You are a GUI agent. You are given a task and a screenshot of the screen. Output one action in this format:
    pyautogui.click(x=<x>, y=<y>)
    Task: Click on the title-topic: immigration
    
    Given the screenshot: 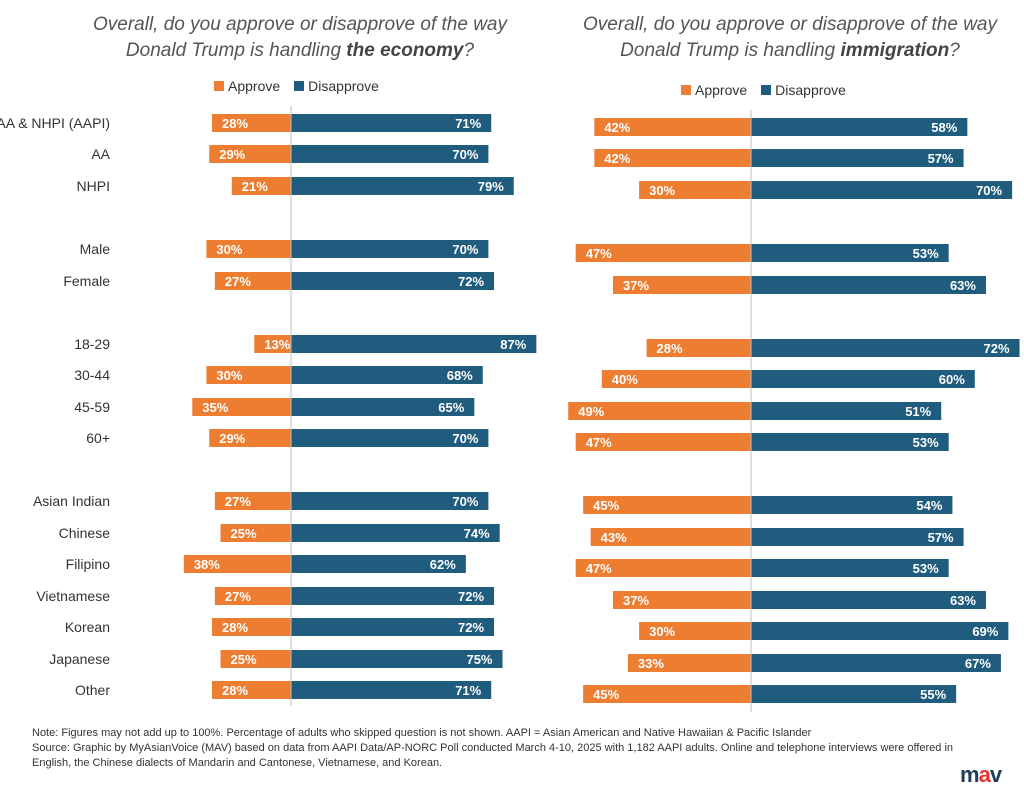 What is the action you would take?
    pyautogui.click(x=895, y=50)
    